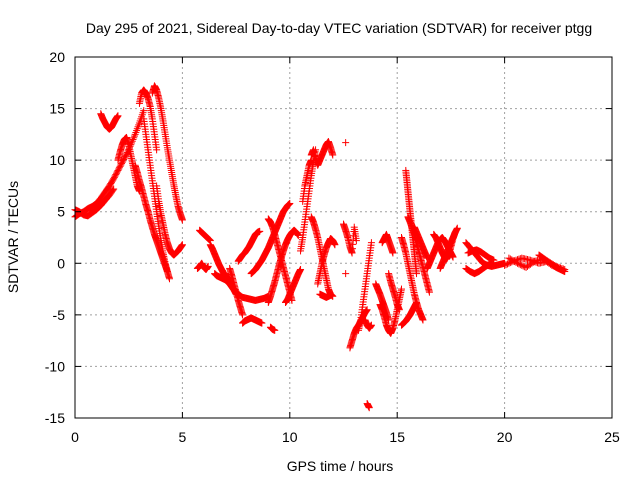 The image size is (640, 480). What do you see at coordinates (612, 437) in the screenshot?
I see `x-tick-label: 25` at bounding box center [612, 437].